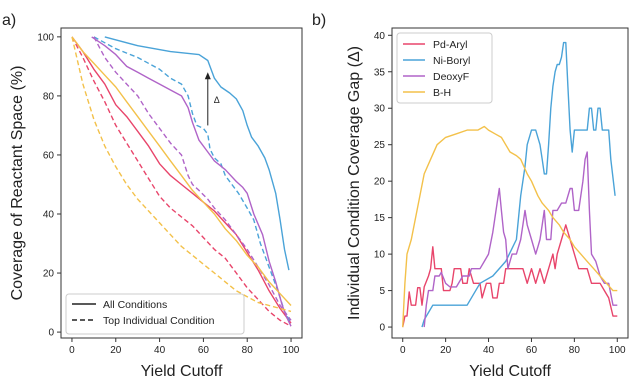 The image size is (631, 385). What do you see at coordinates (446, 350) in the screenshot?
I see `p1-x-tick-label: 20` at bounding box center [446, 350].